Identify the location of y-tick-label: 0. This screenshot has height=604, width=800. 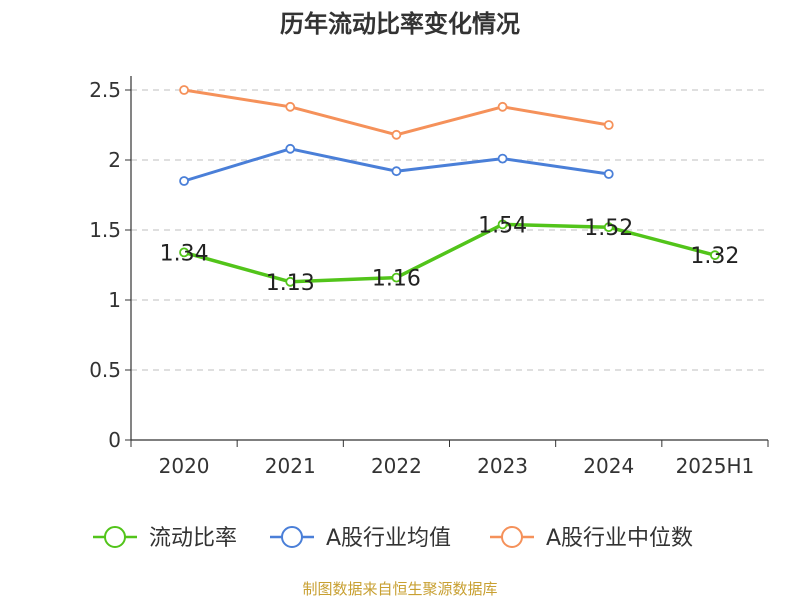
(114, 440).